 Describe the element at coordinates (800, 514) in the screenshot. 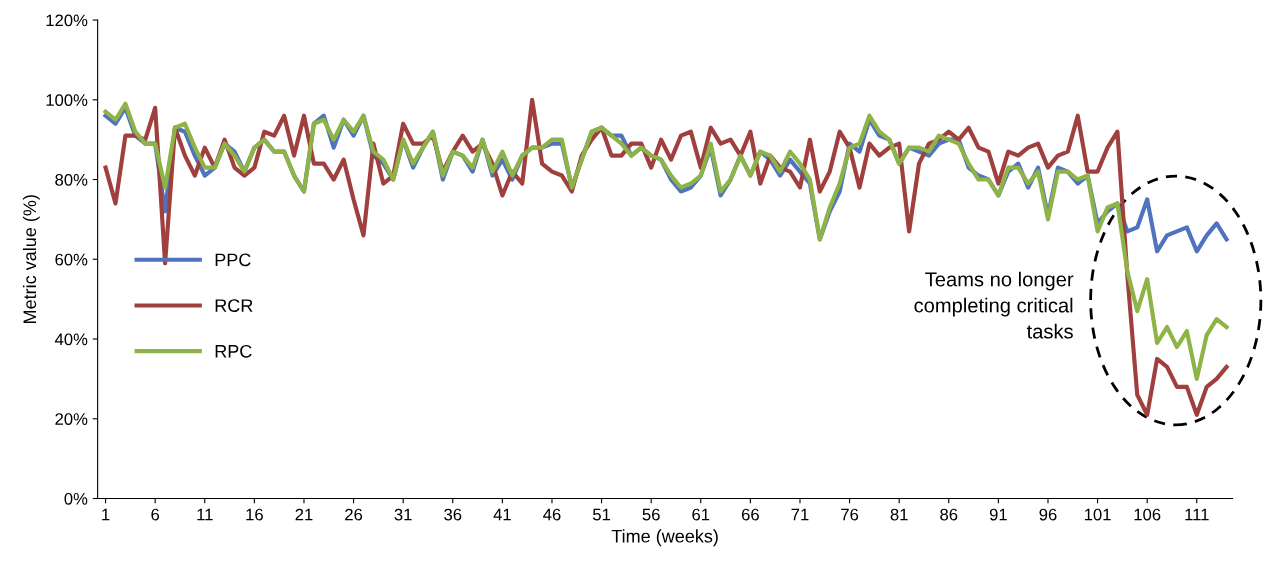

I see `x-tick-label: 71` at that location.